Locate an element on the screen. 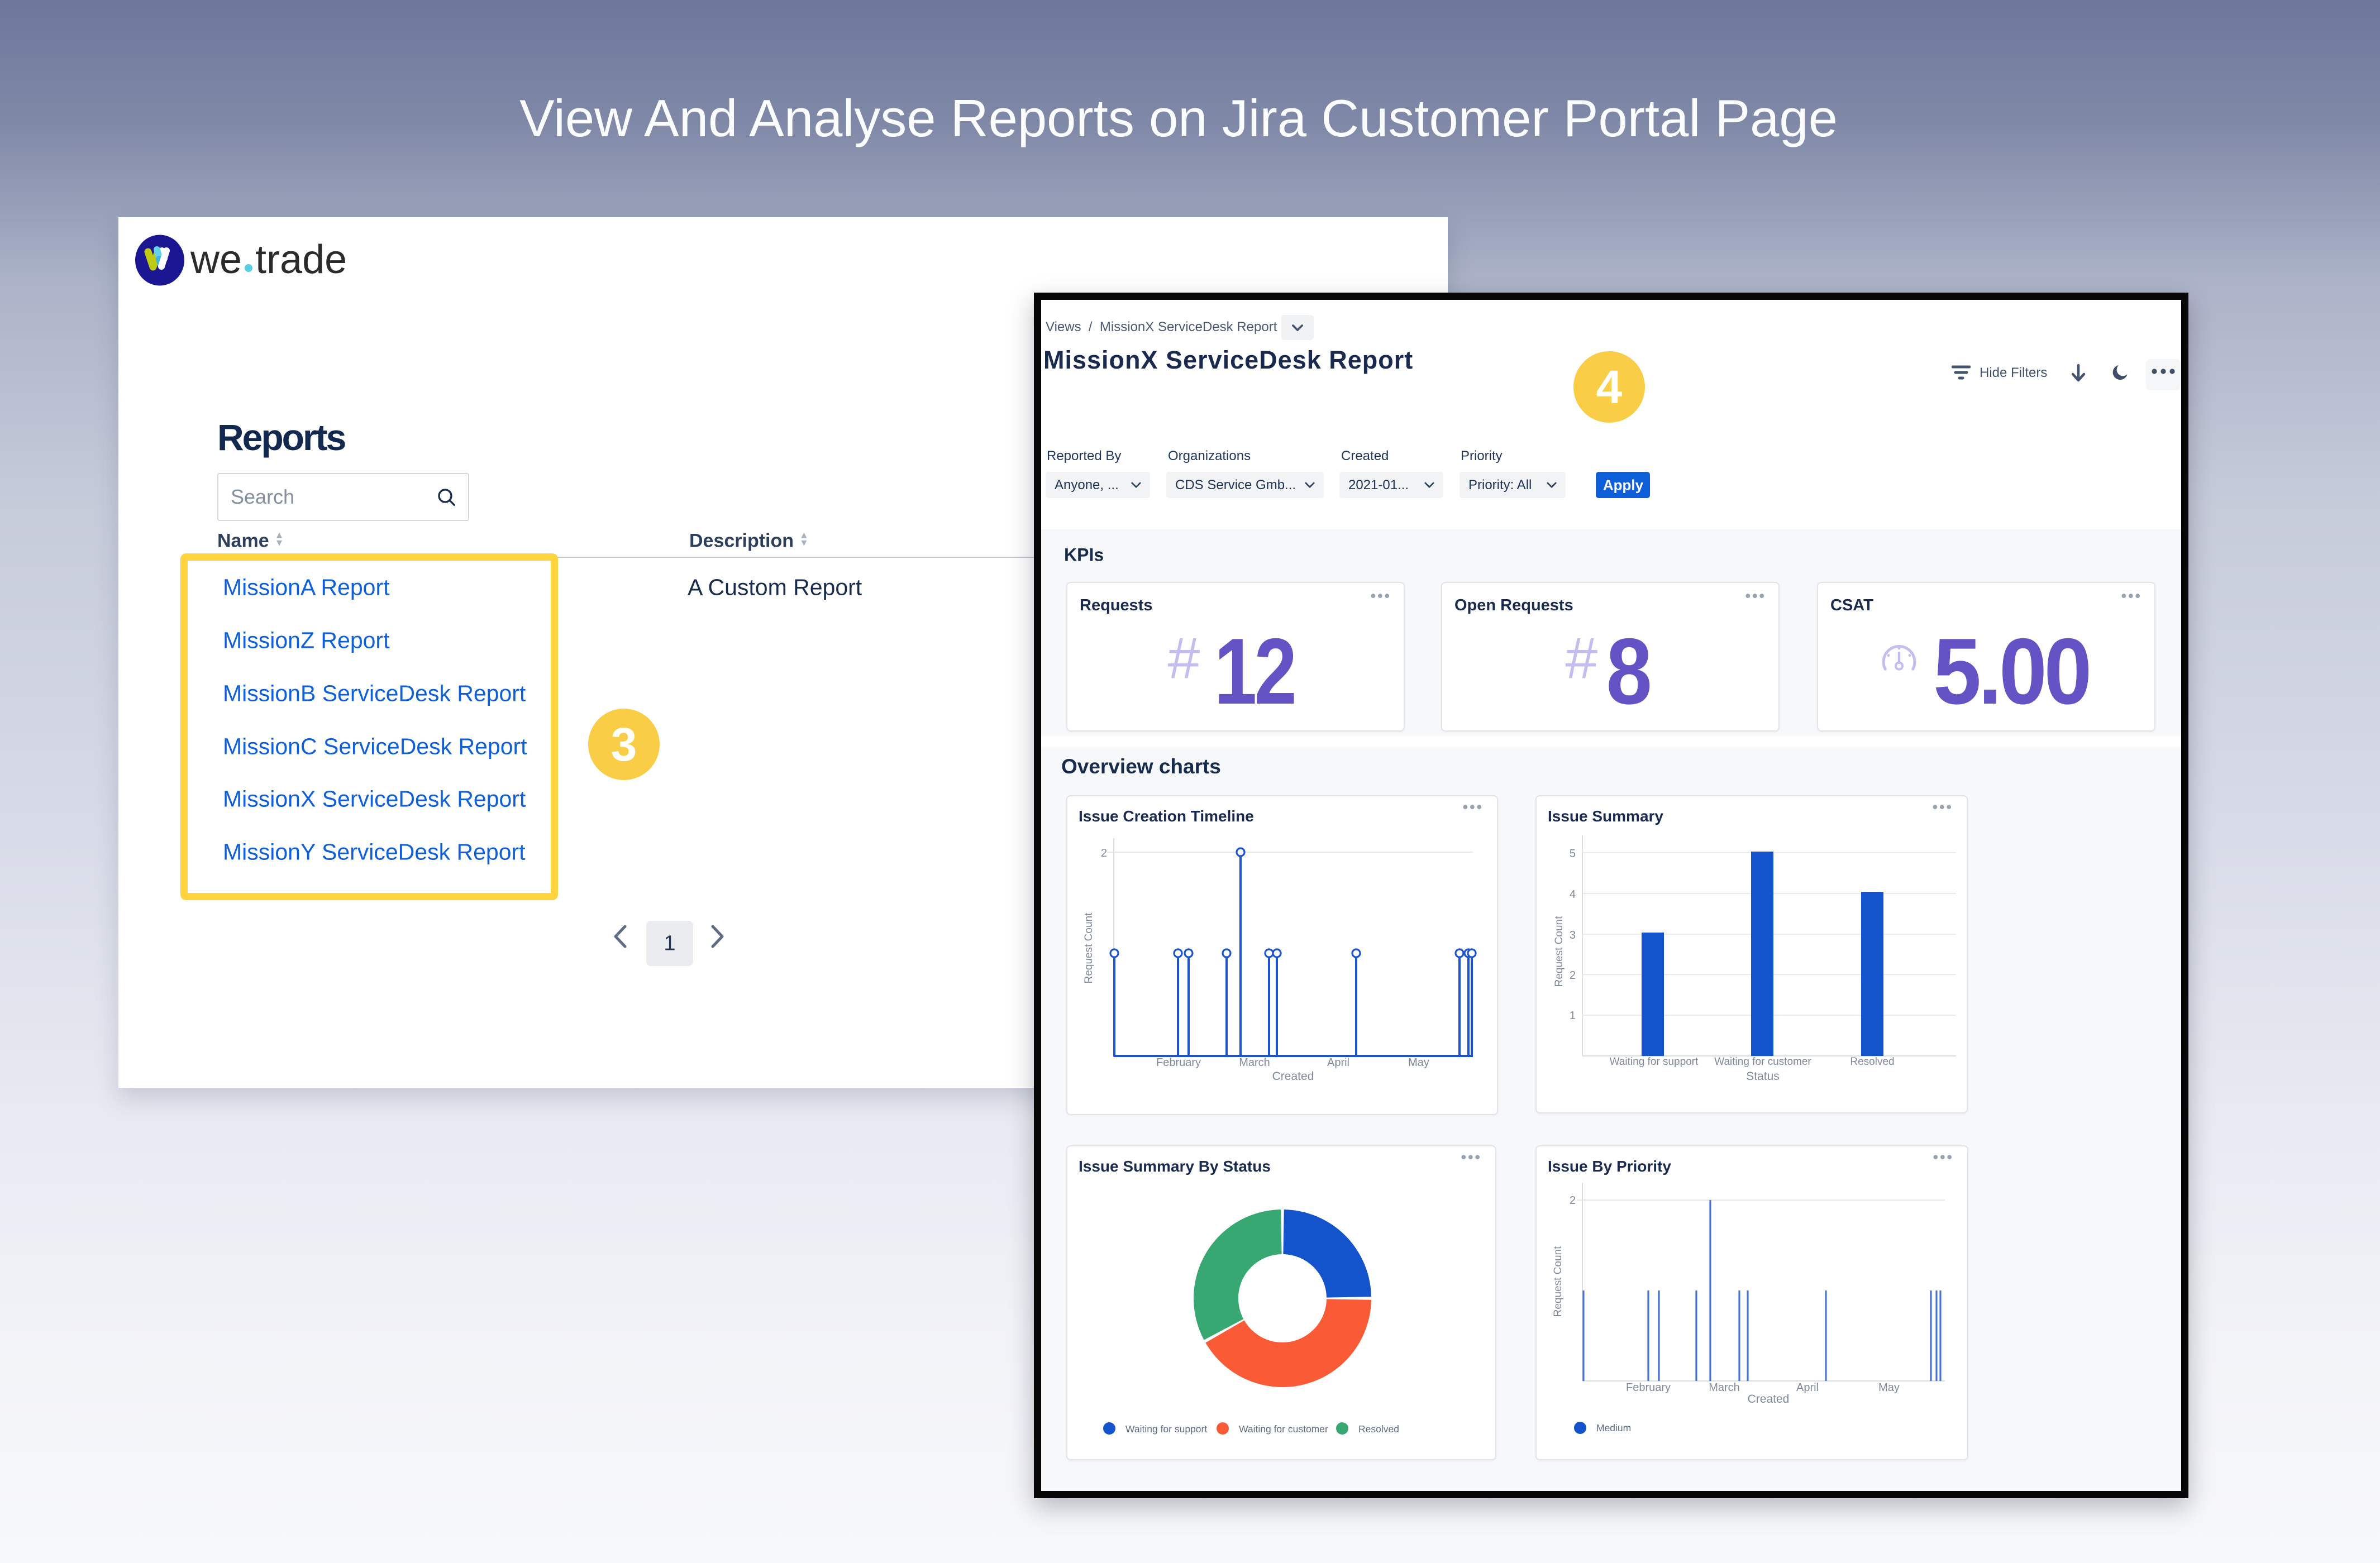 This screenshot has height=1563, width=2380. svg-text: 3 is located at coordinates (1573, 935).